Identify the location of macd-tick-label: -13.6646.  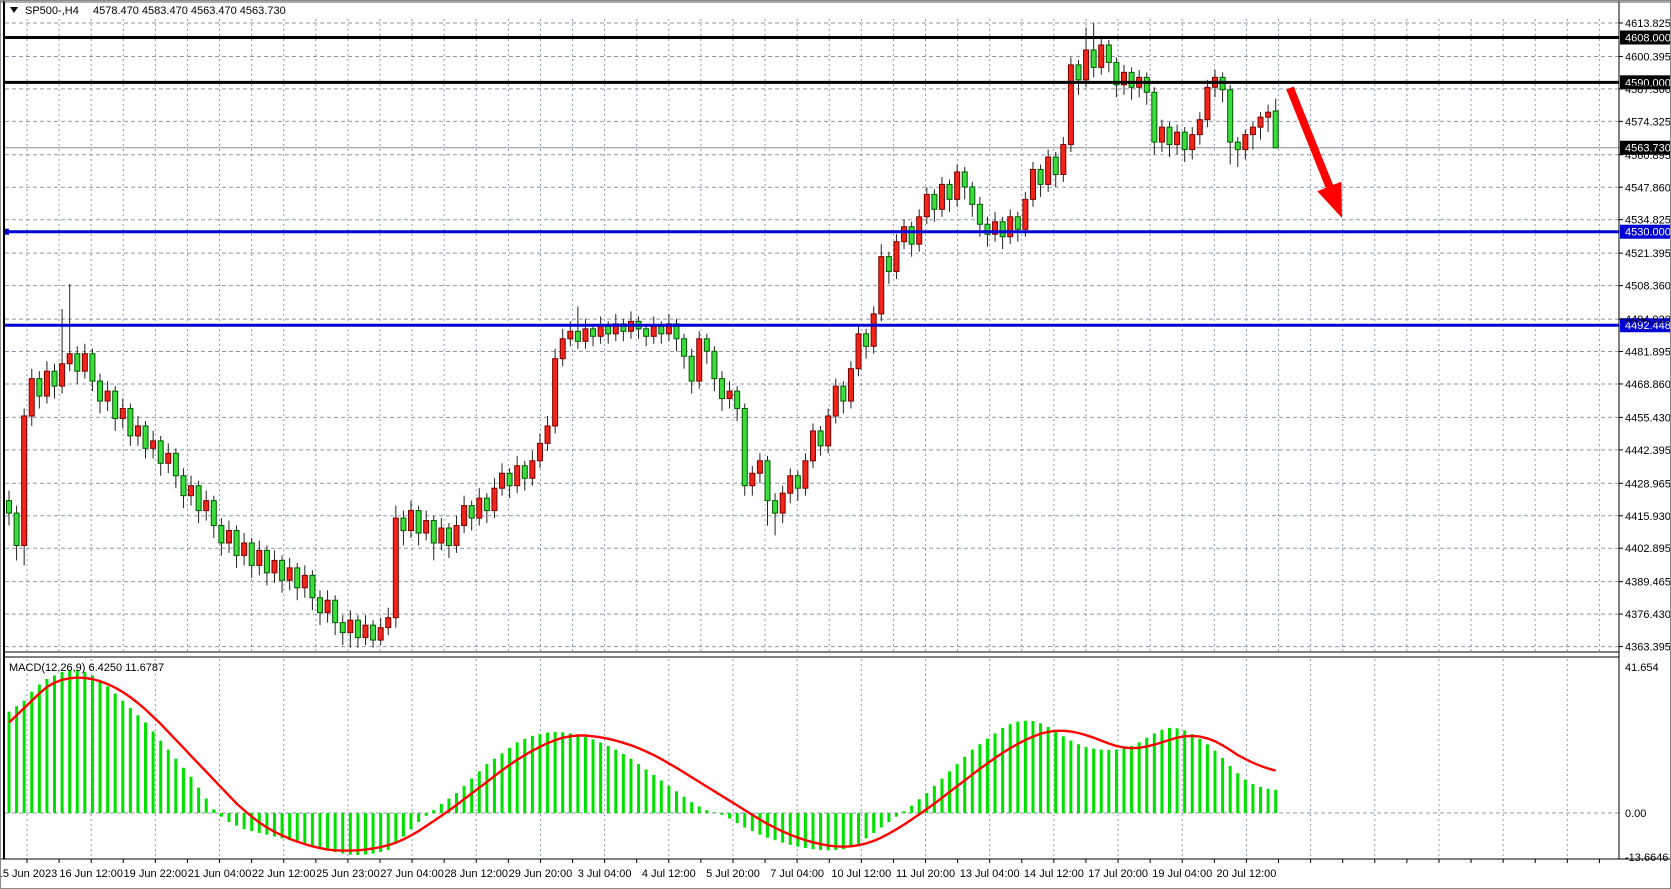
(1646, 858).